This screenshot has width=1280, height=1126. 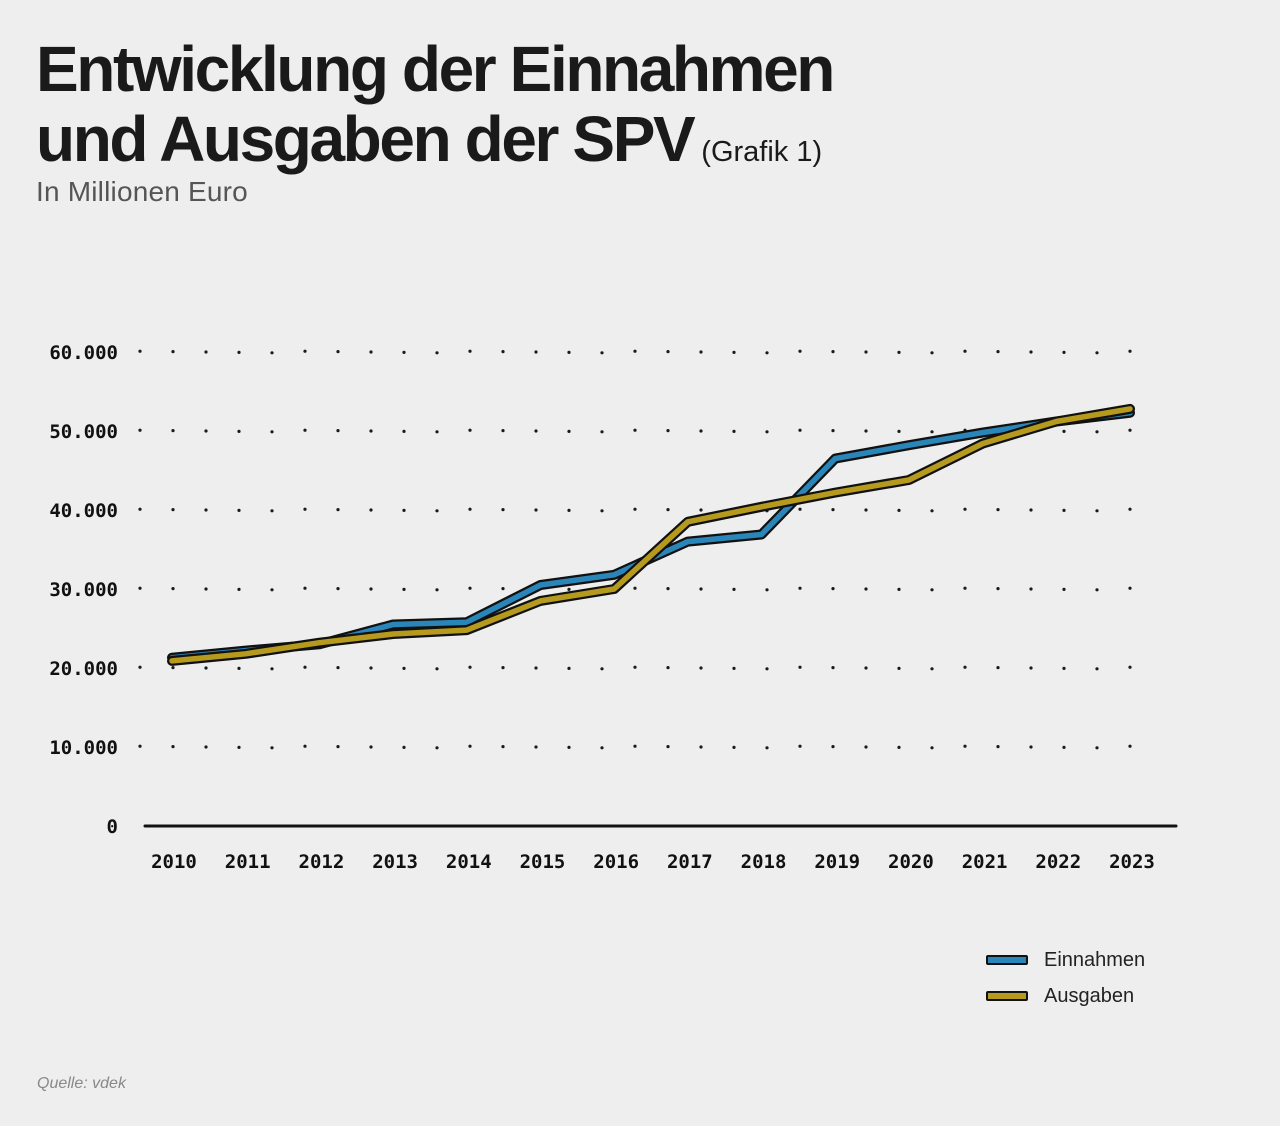 What do you see at coordinates (434, 145) in the screenshot?
I see `title-line-2: und Ausgaben der SPV (Grafik 1)` at bounding box center [434, 145].